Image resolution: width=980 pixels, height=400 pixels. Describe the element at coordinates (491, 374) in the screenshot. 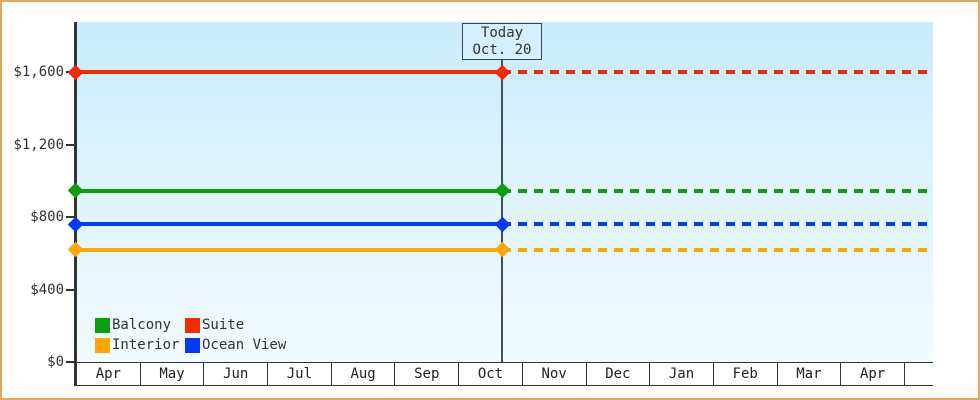

I see `x-axis-month: Oct` at that location.